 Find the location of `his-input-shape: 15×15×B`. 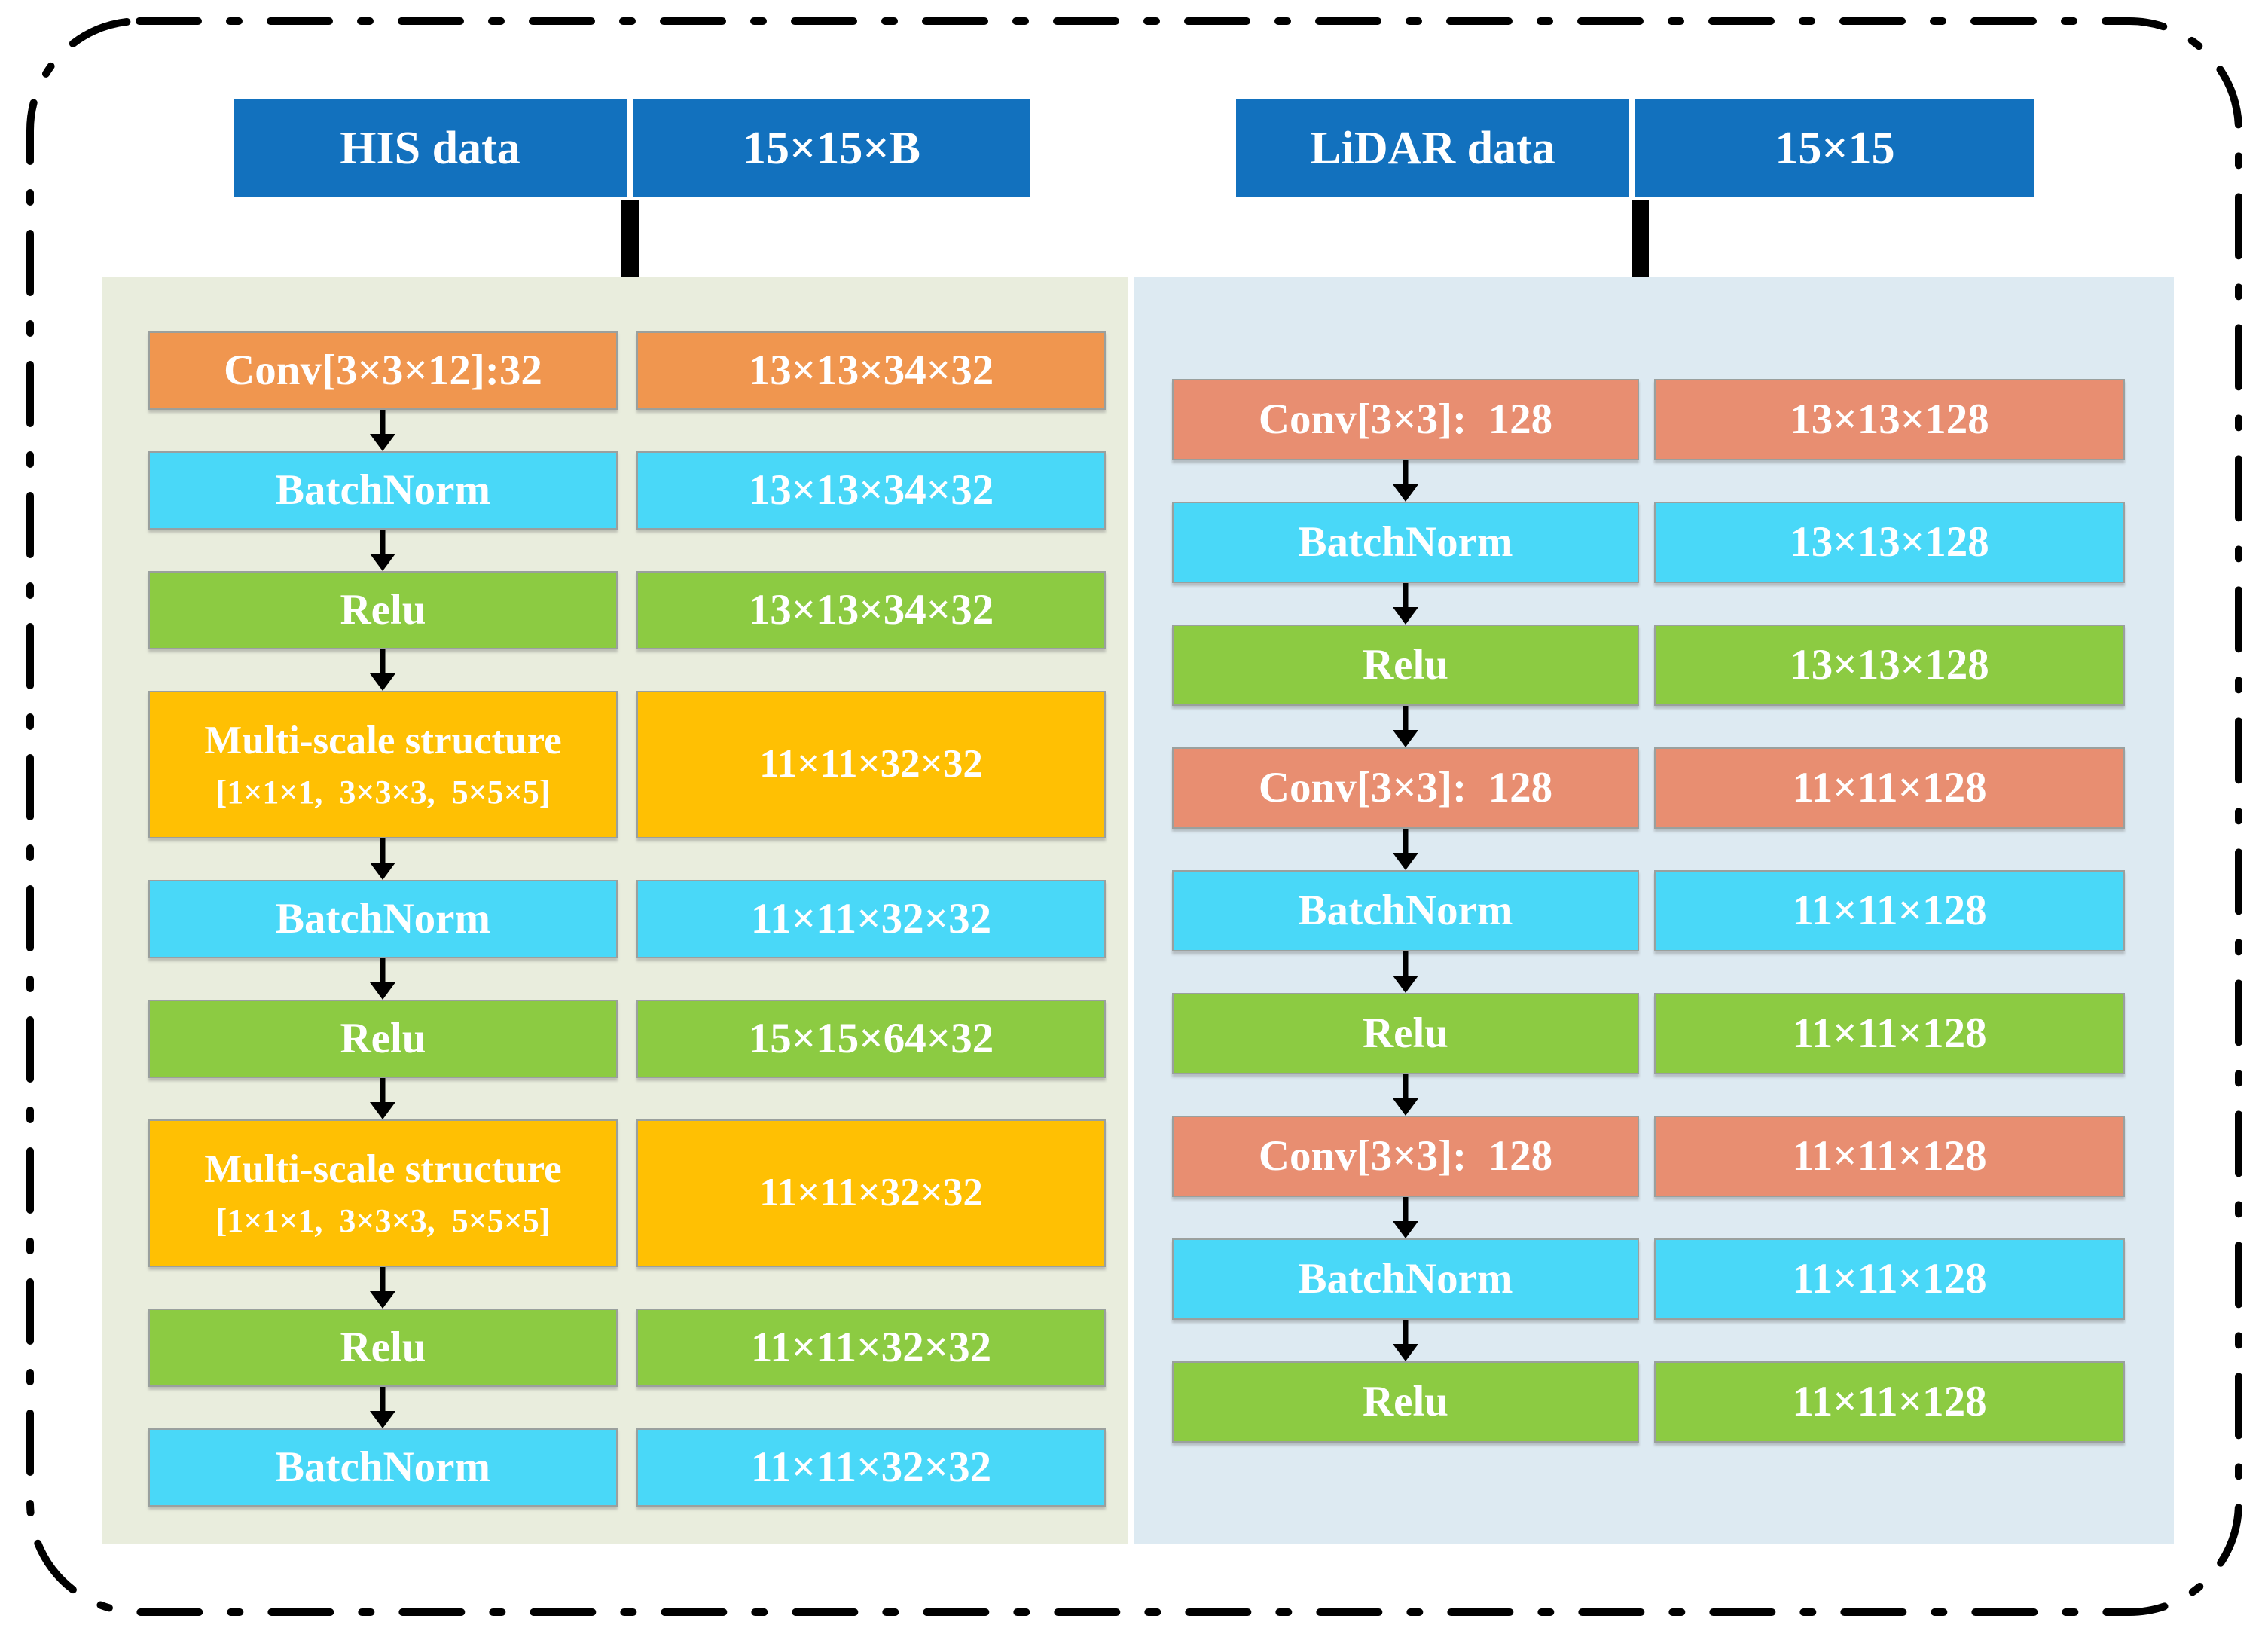

his-input-shape: 15×15×B is located at coordinates (831, 148).